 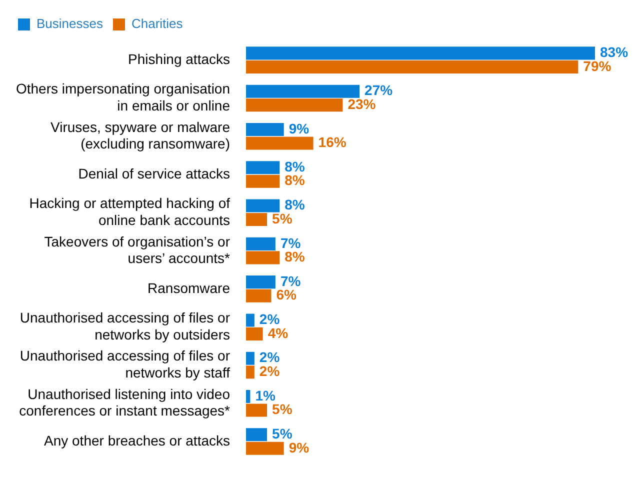 What do you see at coordinates (189, 288) in the screenshot?
I see `y-tick-label: Ransomware` at bounding box center [189, 288].